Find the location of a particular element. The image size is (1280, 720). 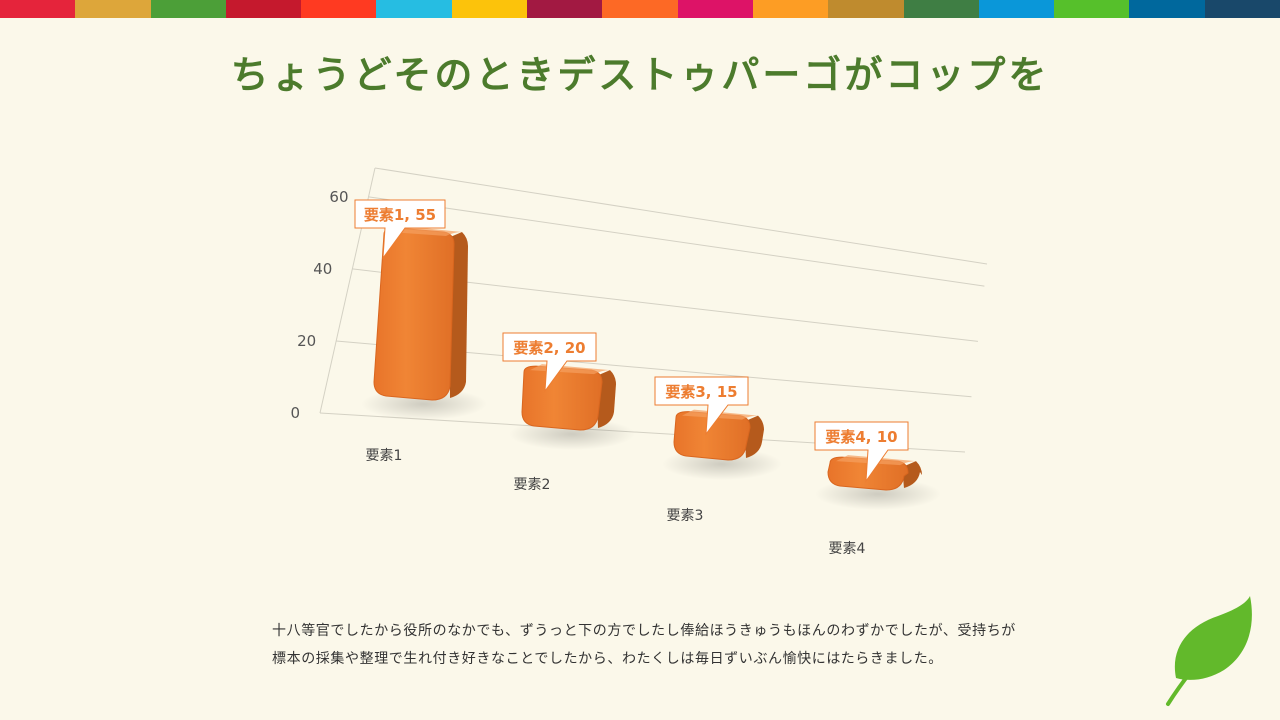

y-tick-label: 60 is located at coordinates (338, 197).